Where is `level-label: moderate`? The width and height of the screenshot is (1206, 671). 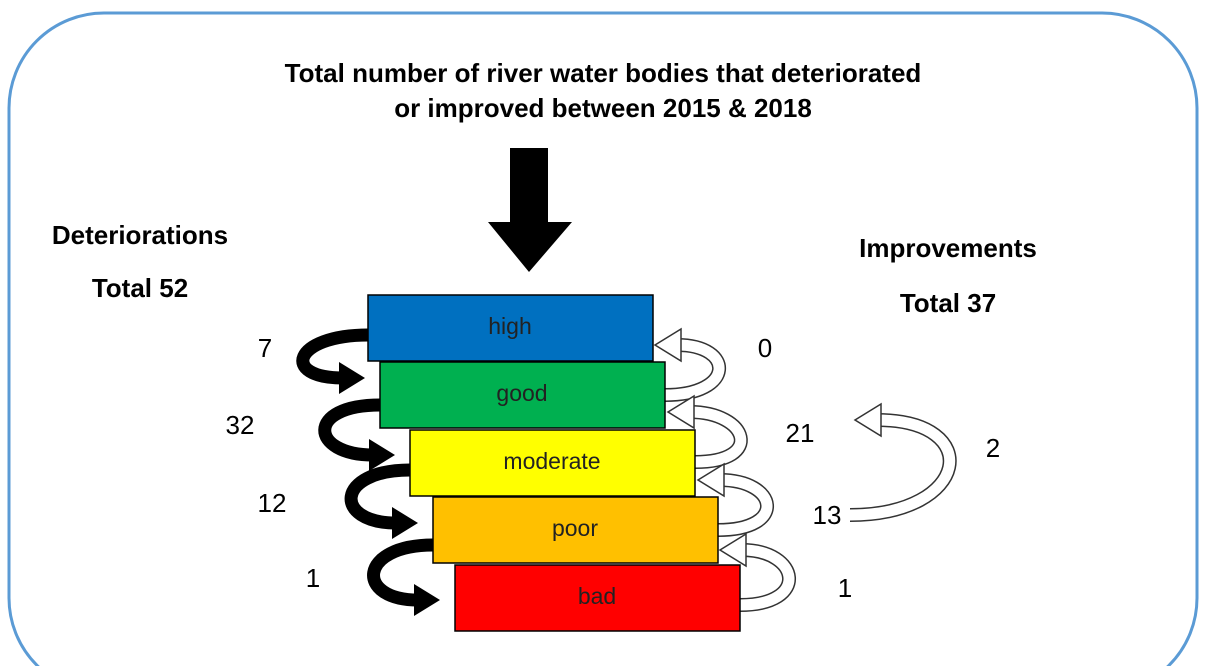
level-label: moderate is located at coordinates (551, 461).